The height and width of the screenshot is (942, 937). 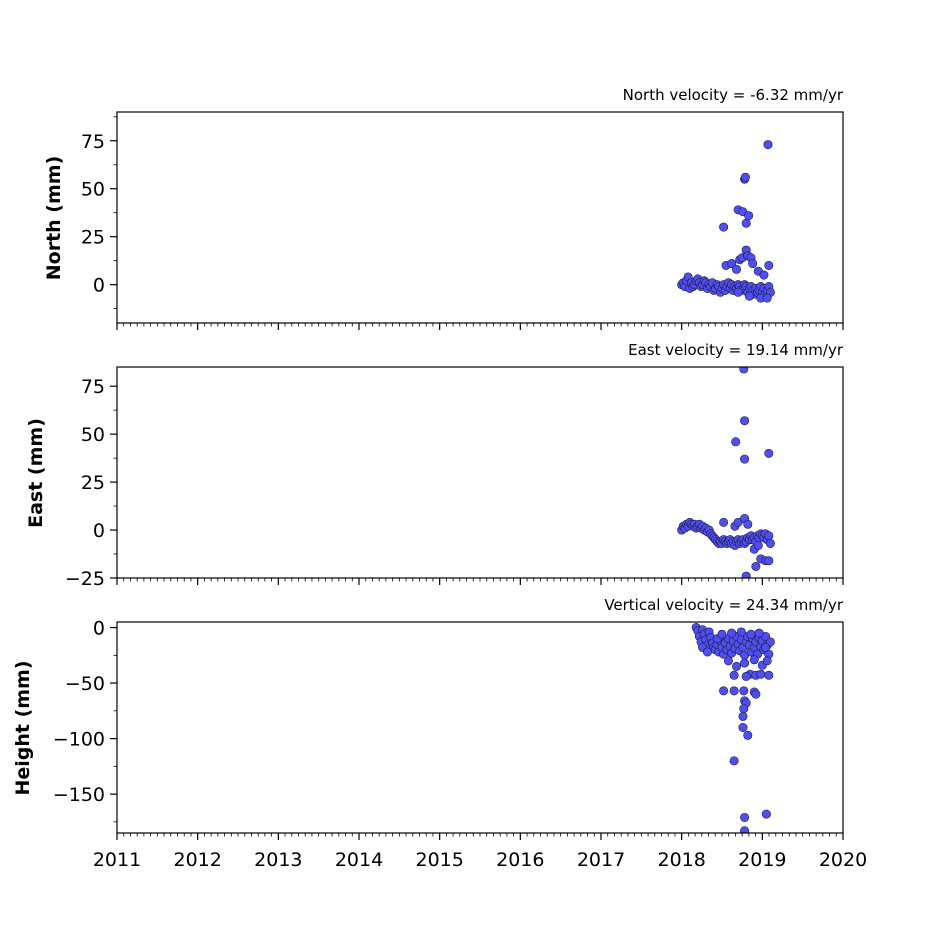 What do you see at coordinates (278, 860) in the screenshot?
I see `x-tick-label: 2013` at bounding box center [278, 860].